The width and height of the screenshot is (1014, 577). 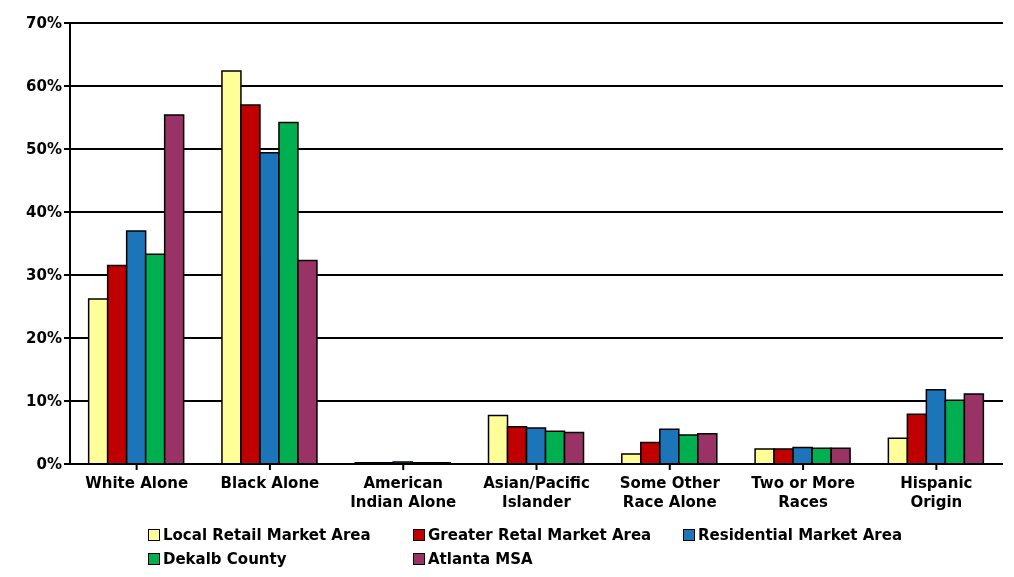 What do you see at coordinates (44, 212) in the screenshot?
I see `y-tick-label: 40%` at bounding box center [44, 212].